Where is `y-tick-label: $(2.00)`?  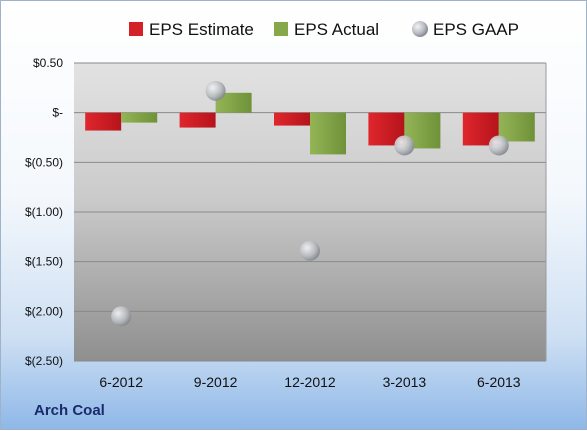 y-tick-label: $(2.00) is located at coordinates (44, 311).